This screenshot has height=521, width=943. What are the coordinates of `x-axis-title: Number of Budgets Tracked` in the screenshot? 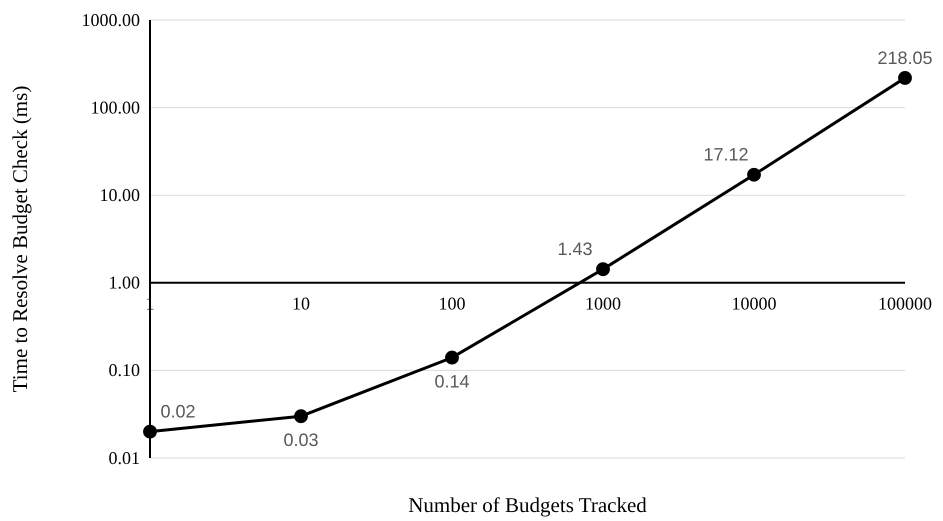 It's located at (528, 505).